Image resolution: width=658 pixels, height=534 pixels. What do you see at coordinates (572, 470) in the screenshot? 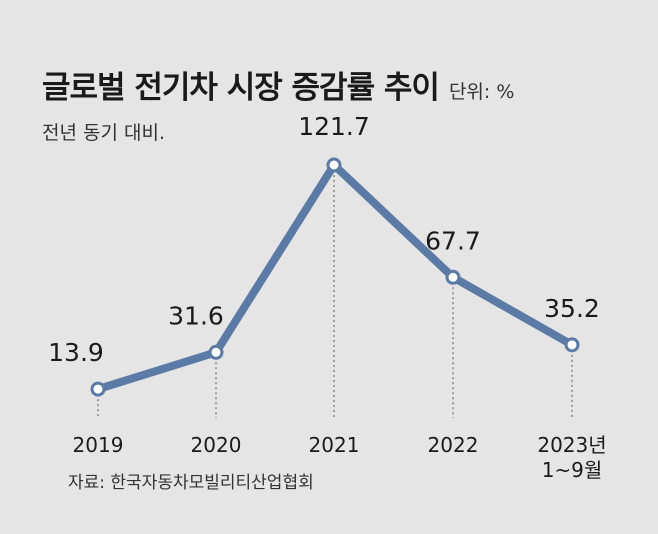
I see `x-tick-label-4-line1: 1~9월` at bounding box center [572, 470].